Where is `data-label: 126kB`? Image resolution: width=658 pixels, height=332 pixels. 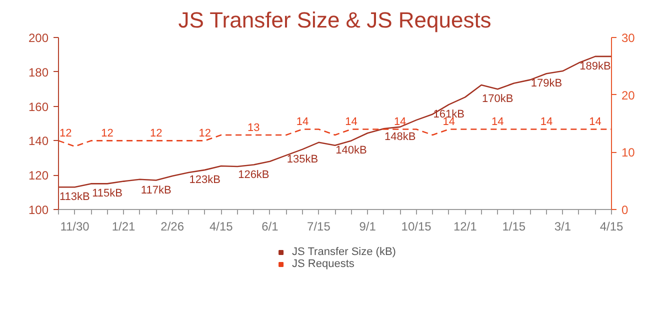
data-label: 126kB is located at coordinates (254, 174).